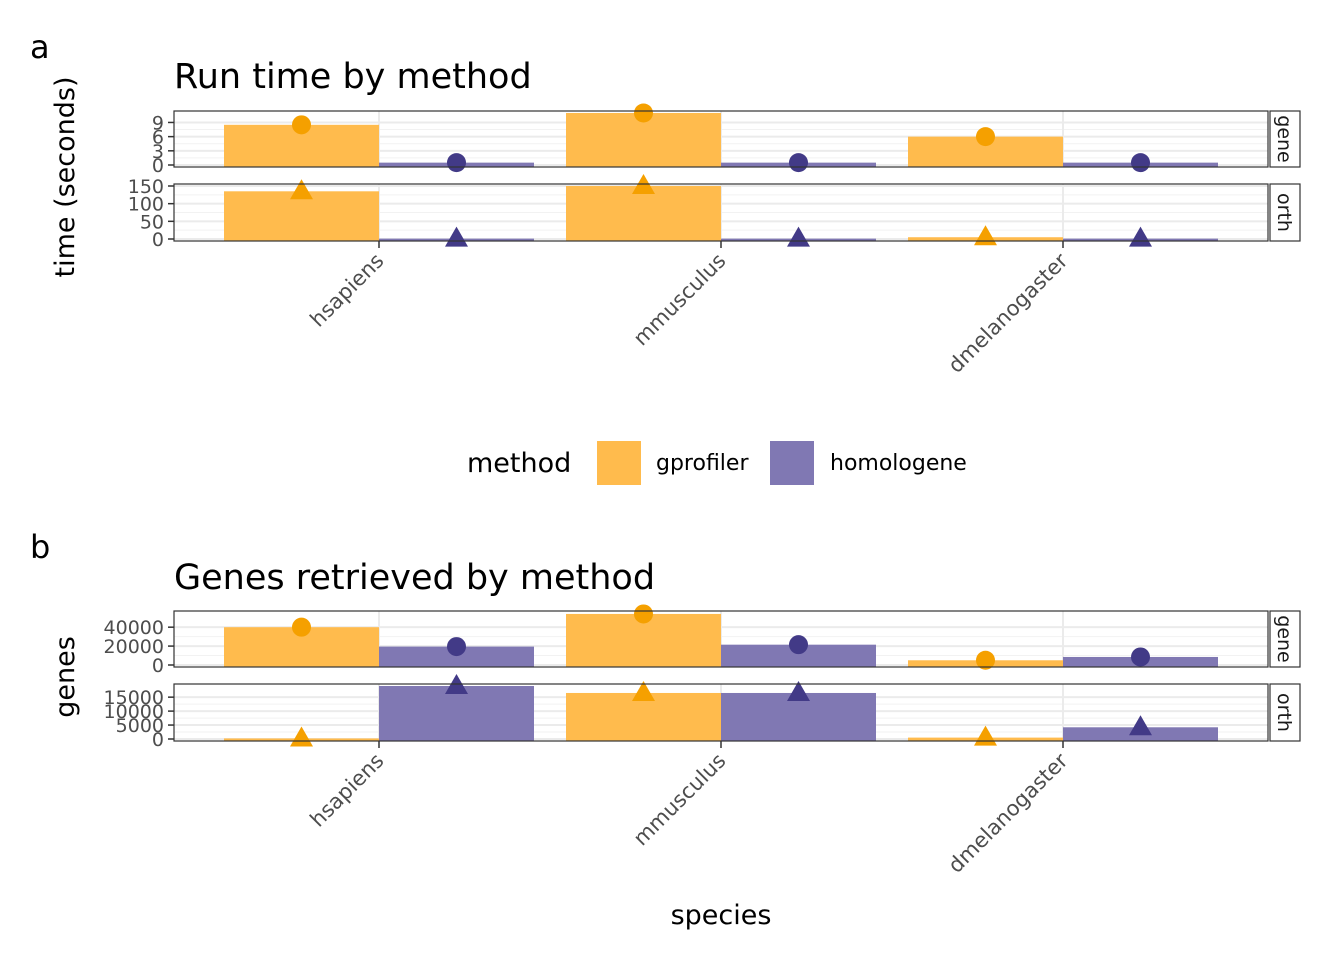 The height and width of the screenshot is (960, 1344). I want to click on c0-f0-y-tick-label: 0, so click(158, 166).